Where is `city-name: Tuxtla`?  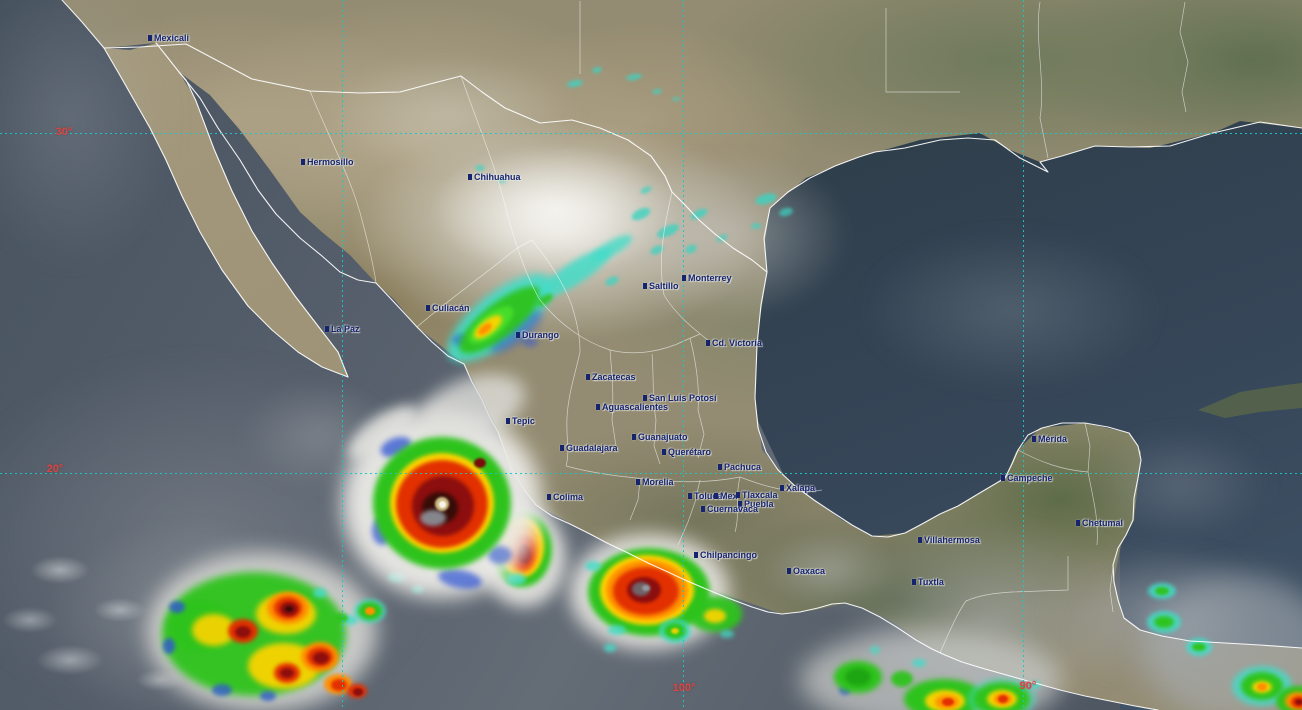
city-name: Tuxtla is located at coordinates (931, 582).